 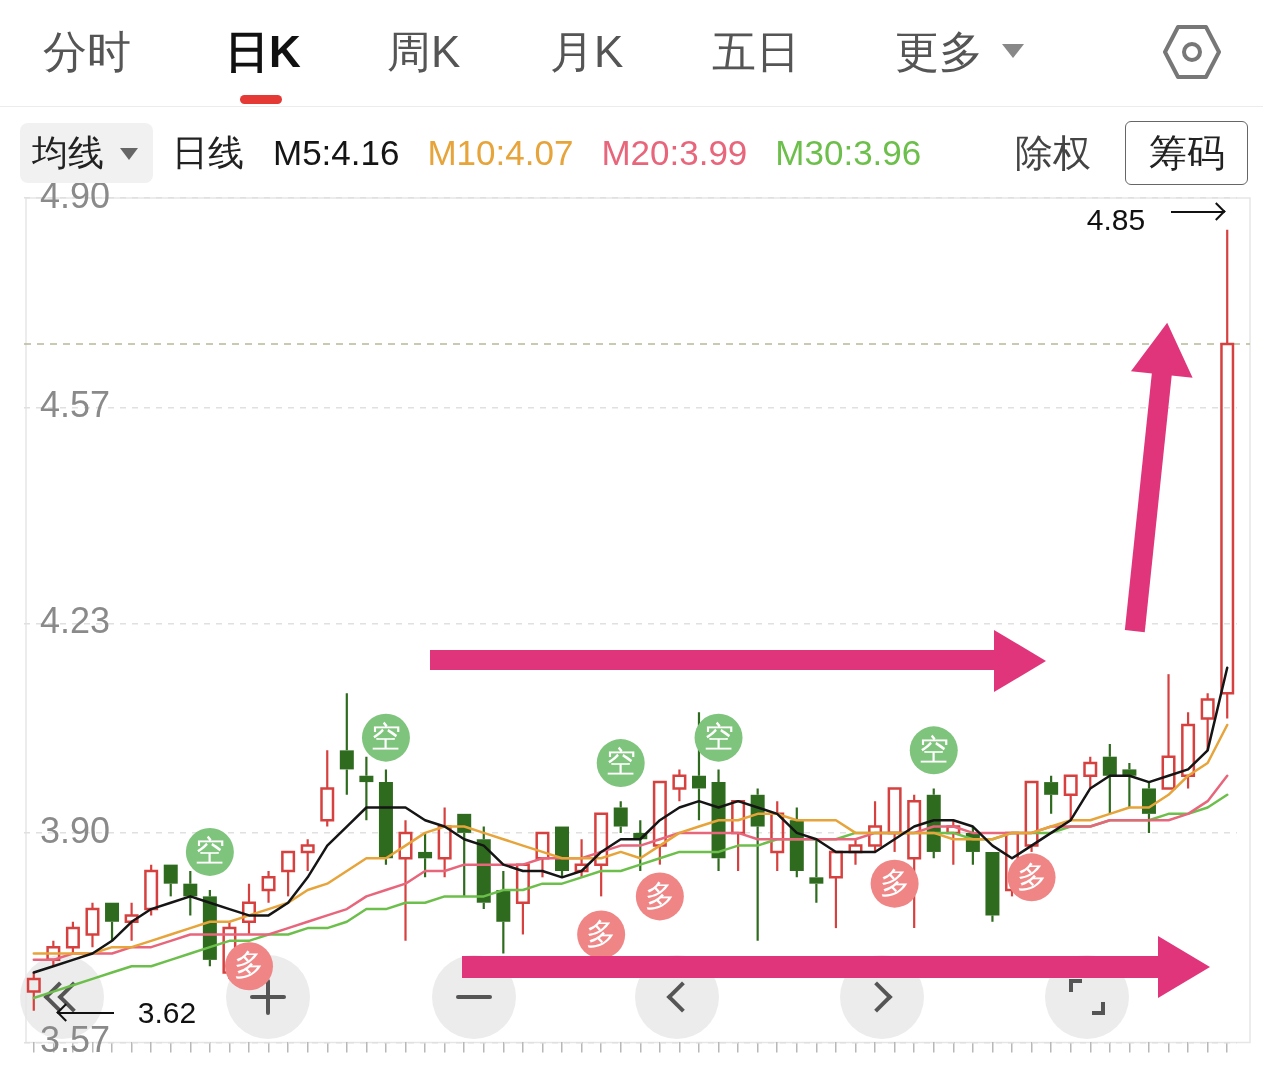 I want to click on text: M20:3.99, so click(x=674, y=153).